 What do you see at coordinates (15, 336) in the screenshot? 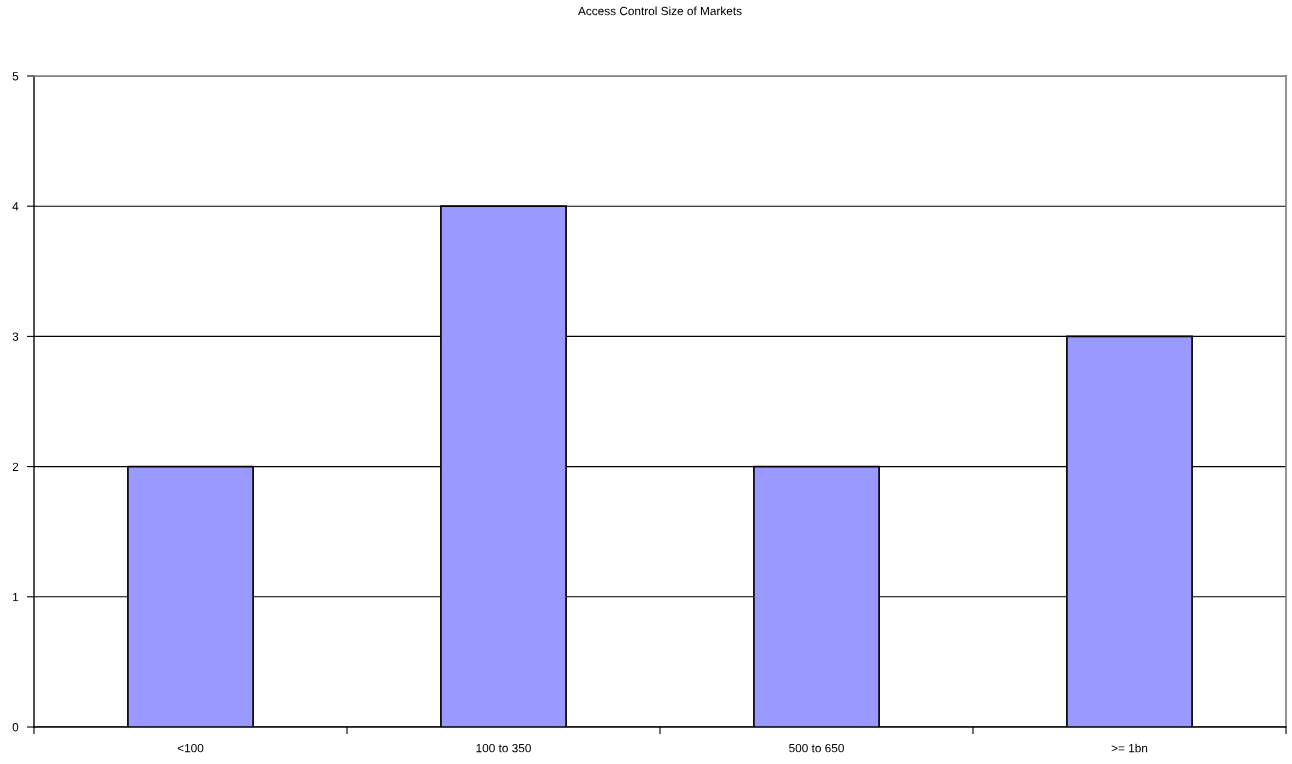
I see `y-tick-label: 3` at bounding box center [15, 336].